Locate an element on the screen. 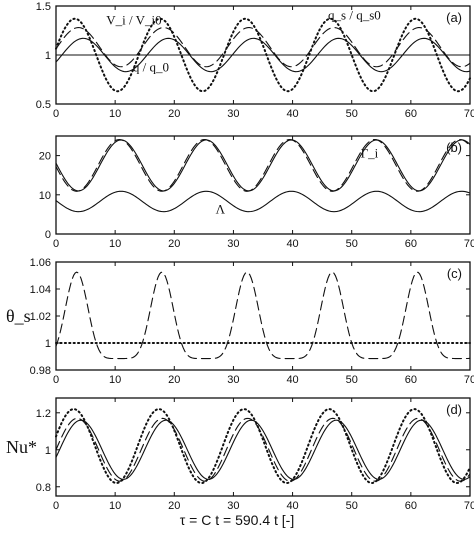 Image resolution: width=474 pixels, height=548 pixels. panel-tag: (c) is located at coordinates (454, 273).